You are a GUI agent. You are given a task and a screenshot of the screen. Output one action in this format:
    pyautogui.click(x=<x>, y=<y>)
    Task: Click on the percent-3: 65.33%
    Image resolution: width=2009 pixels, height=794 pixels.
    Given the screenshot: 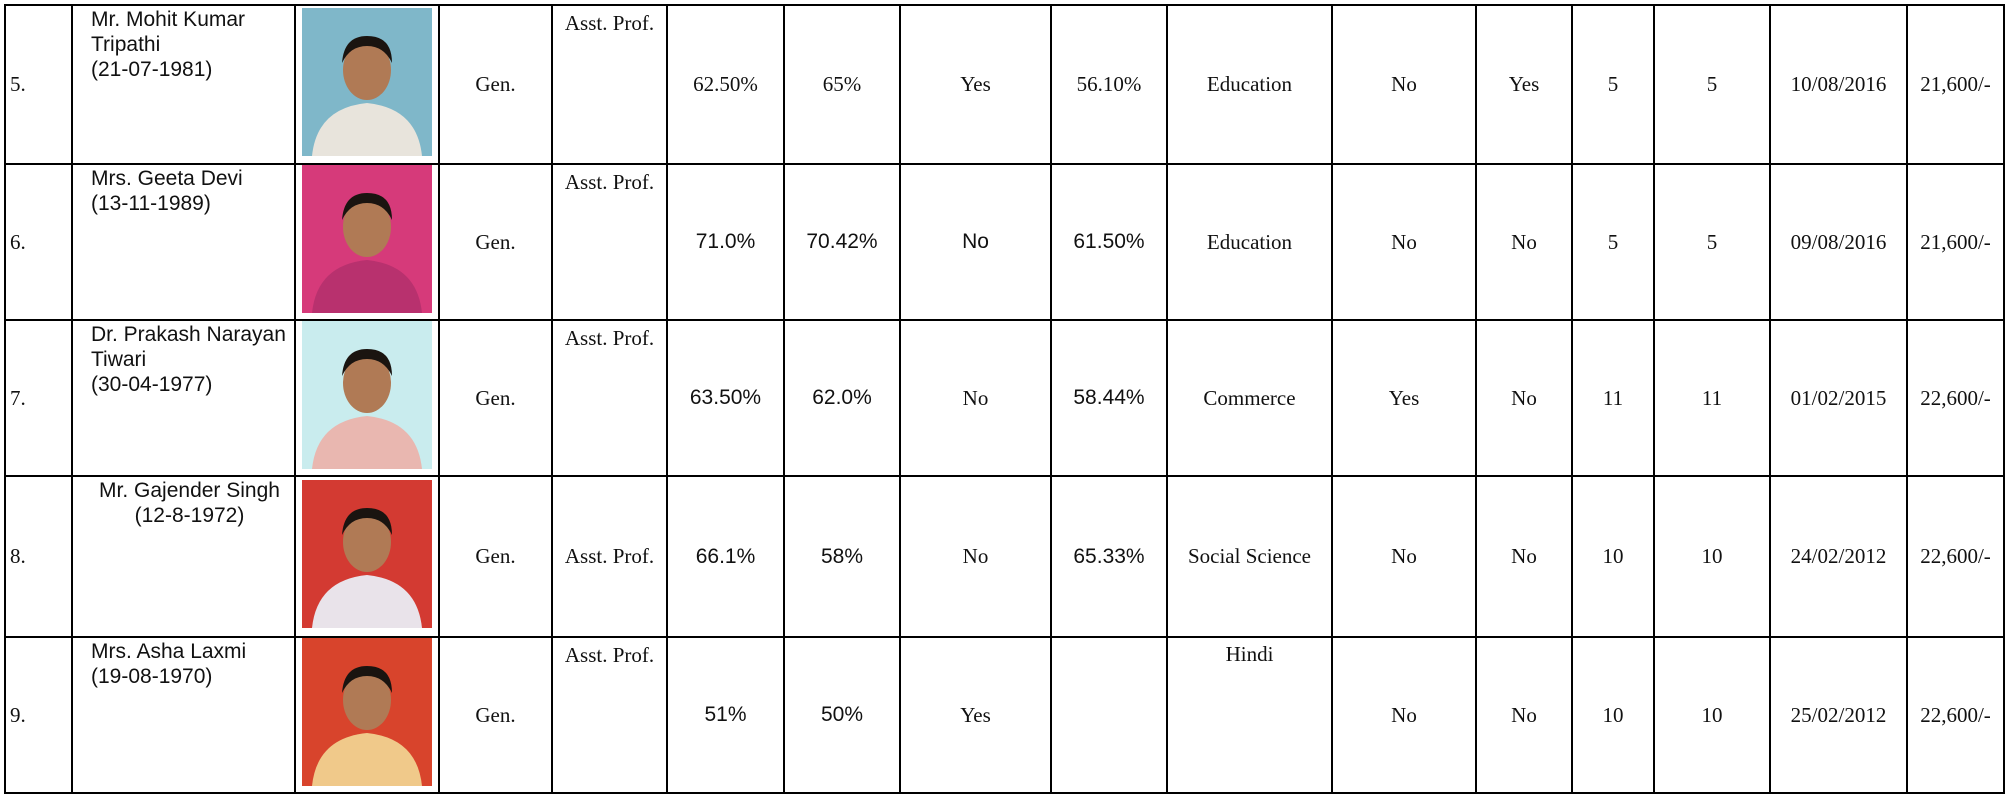 What is the action you would take?
    pyautogui.click(x=1109, y=556)
    